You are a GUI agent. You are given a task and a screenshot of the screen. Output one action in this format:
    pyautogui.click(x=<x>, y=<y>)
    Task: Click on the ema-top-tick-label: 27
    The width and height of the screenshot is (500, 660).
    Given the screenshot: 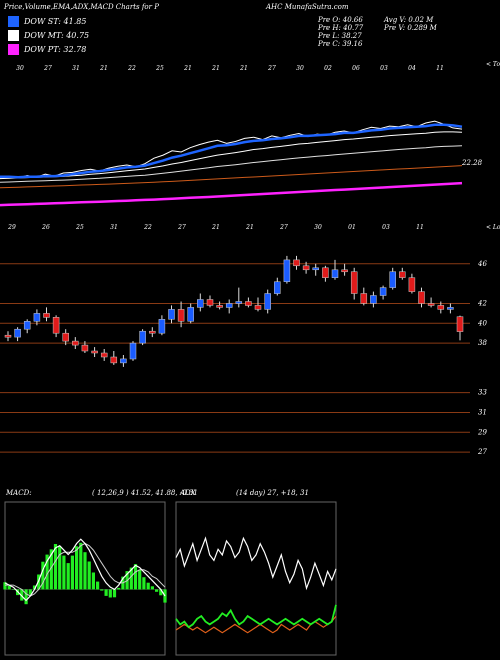 What is the action you would take?
    pyautogui.click(x=271, y=68)
    